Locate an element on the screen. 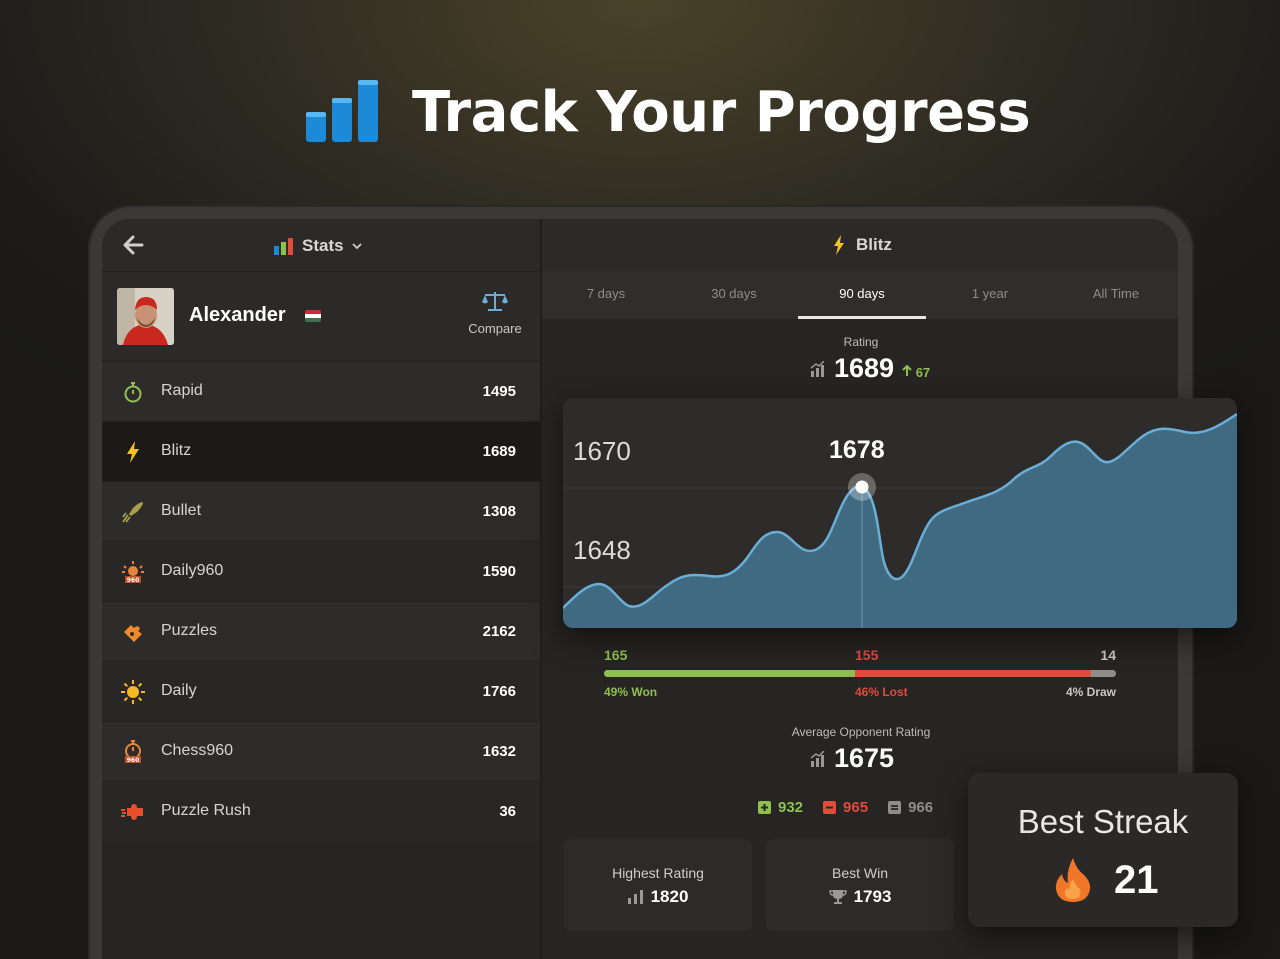 This screenshot has height=959, width=1280. win-loss-bar: 165 155 14 49% Won 46% Lost 4% Draw is located at coordinates (860, 677).